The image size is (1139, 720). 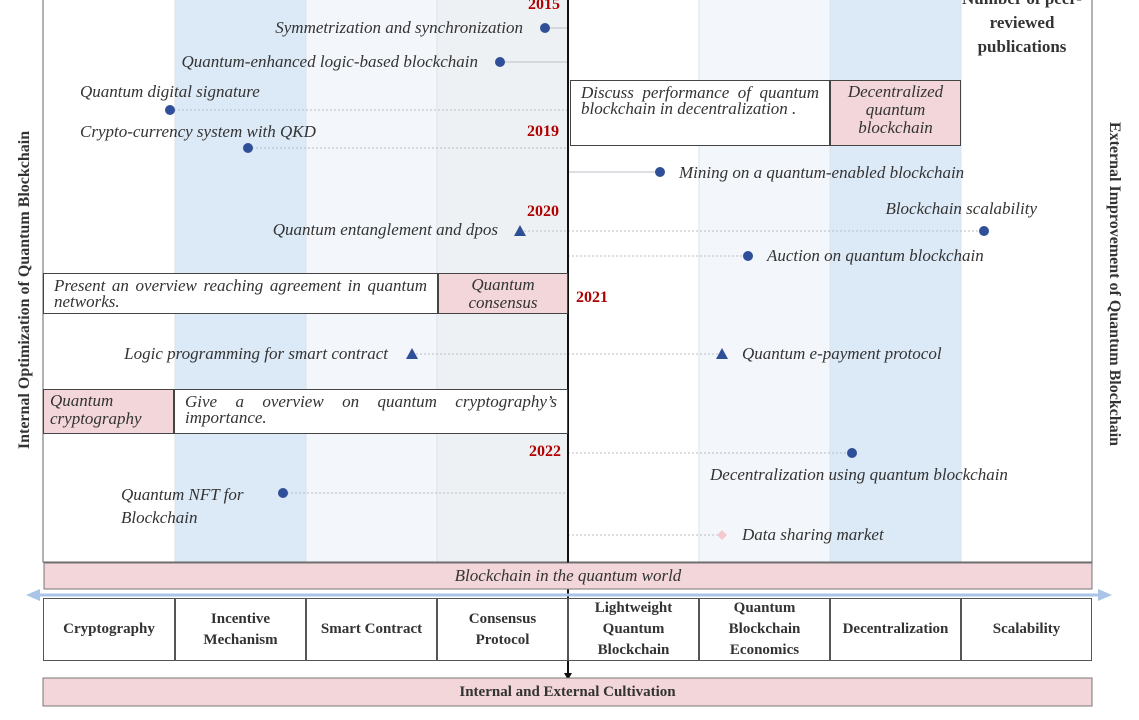 What do you see at coordinates (842, 353) in the screenshot?
I see `item-label: Quantum e-payment protocol` at bounding box center [842, 353].